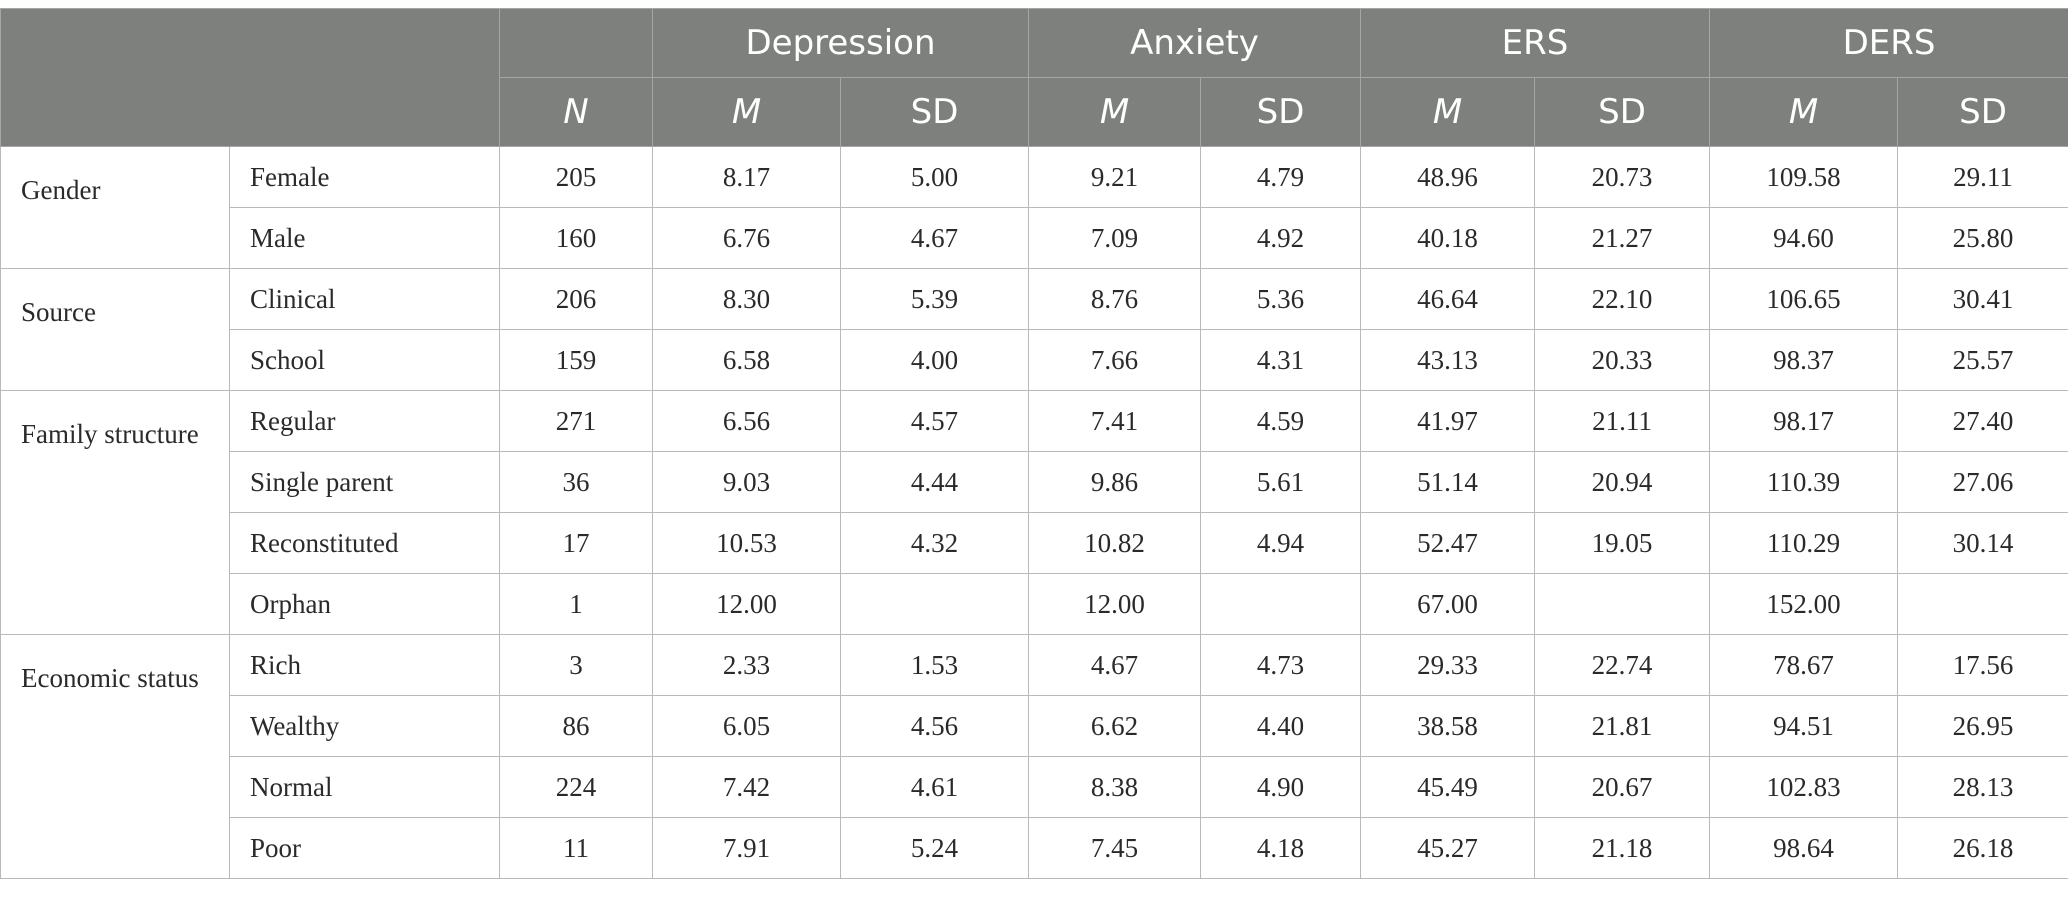 This screenshot has width=2068, height=897. I want to click on table-cell: 27.40, so click(1982, 421).